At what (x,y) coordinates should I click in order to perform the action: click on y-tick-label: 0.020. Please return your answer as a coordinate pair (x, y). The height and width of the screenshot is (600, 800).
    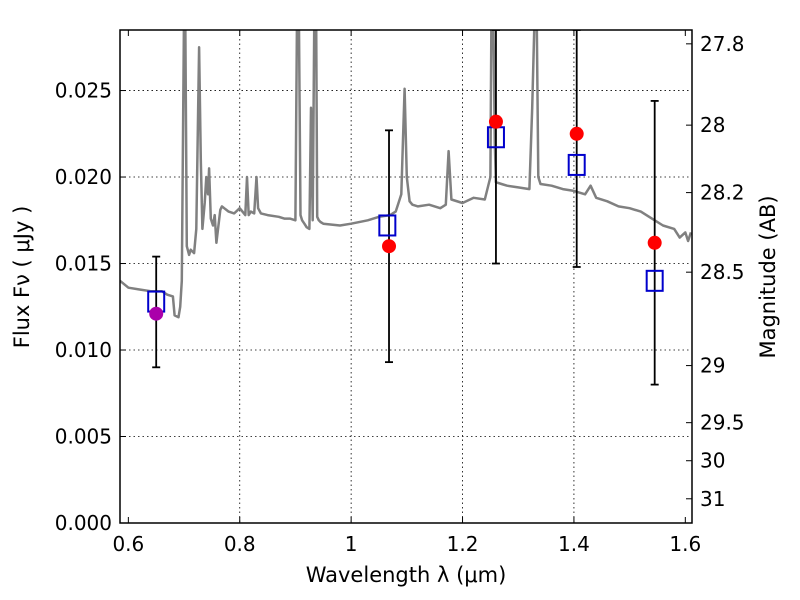
    Looking at the image, I should click on (83, 177).